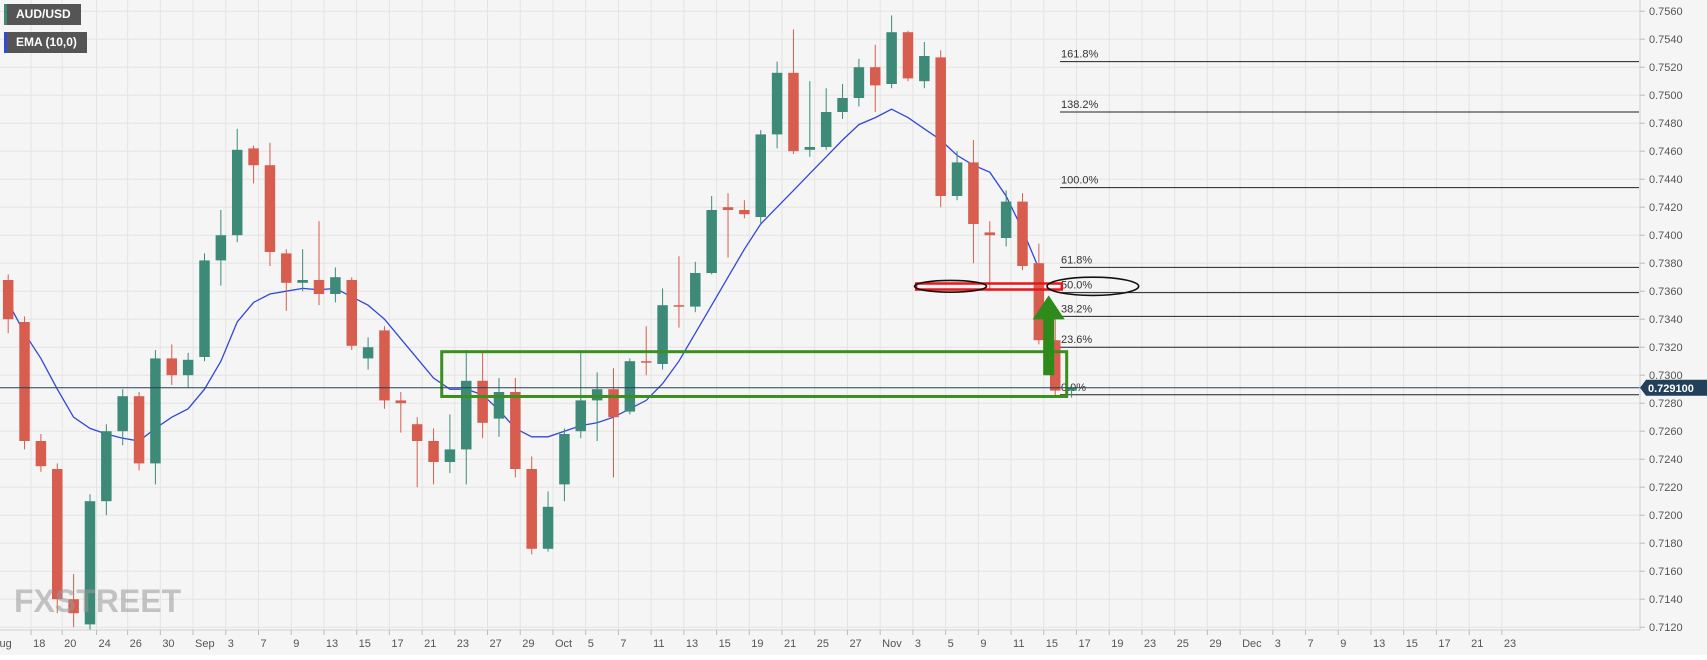 The height and width of the screenshot is (660, 1707). What do you see at coordinates (1080, 181) in the screenshot?
I see `fib-level-label: 100.0%` at bounding box center [1080, 181].